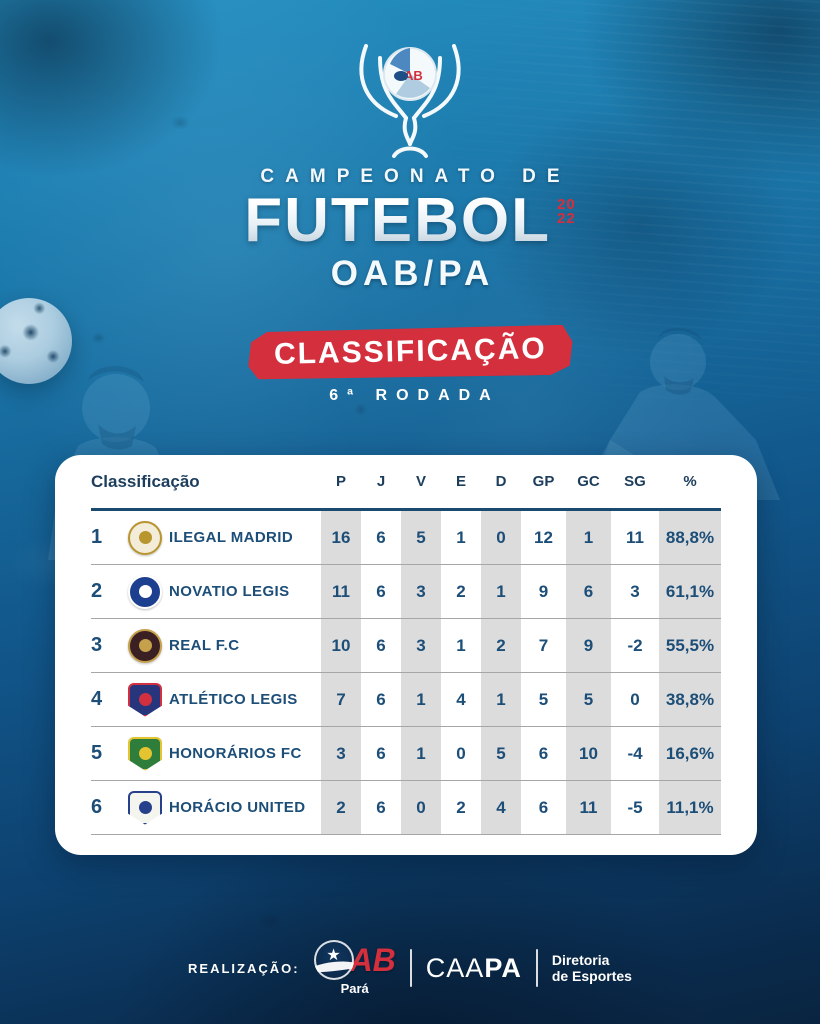  What do you see at coordinates (591, 976) in the screenshot?
I see `dept-line2: de Esportes` at bounding box center [591, 976].